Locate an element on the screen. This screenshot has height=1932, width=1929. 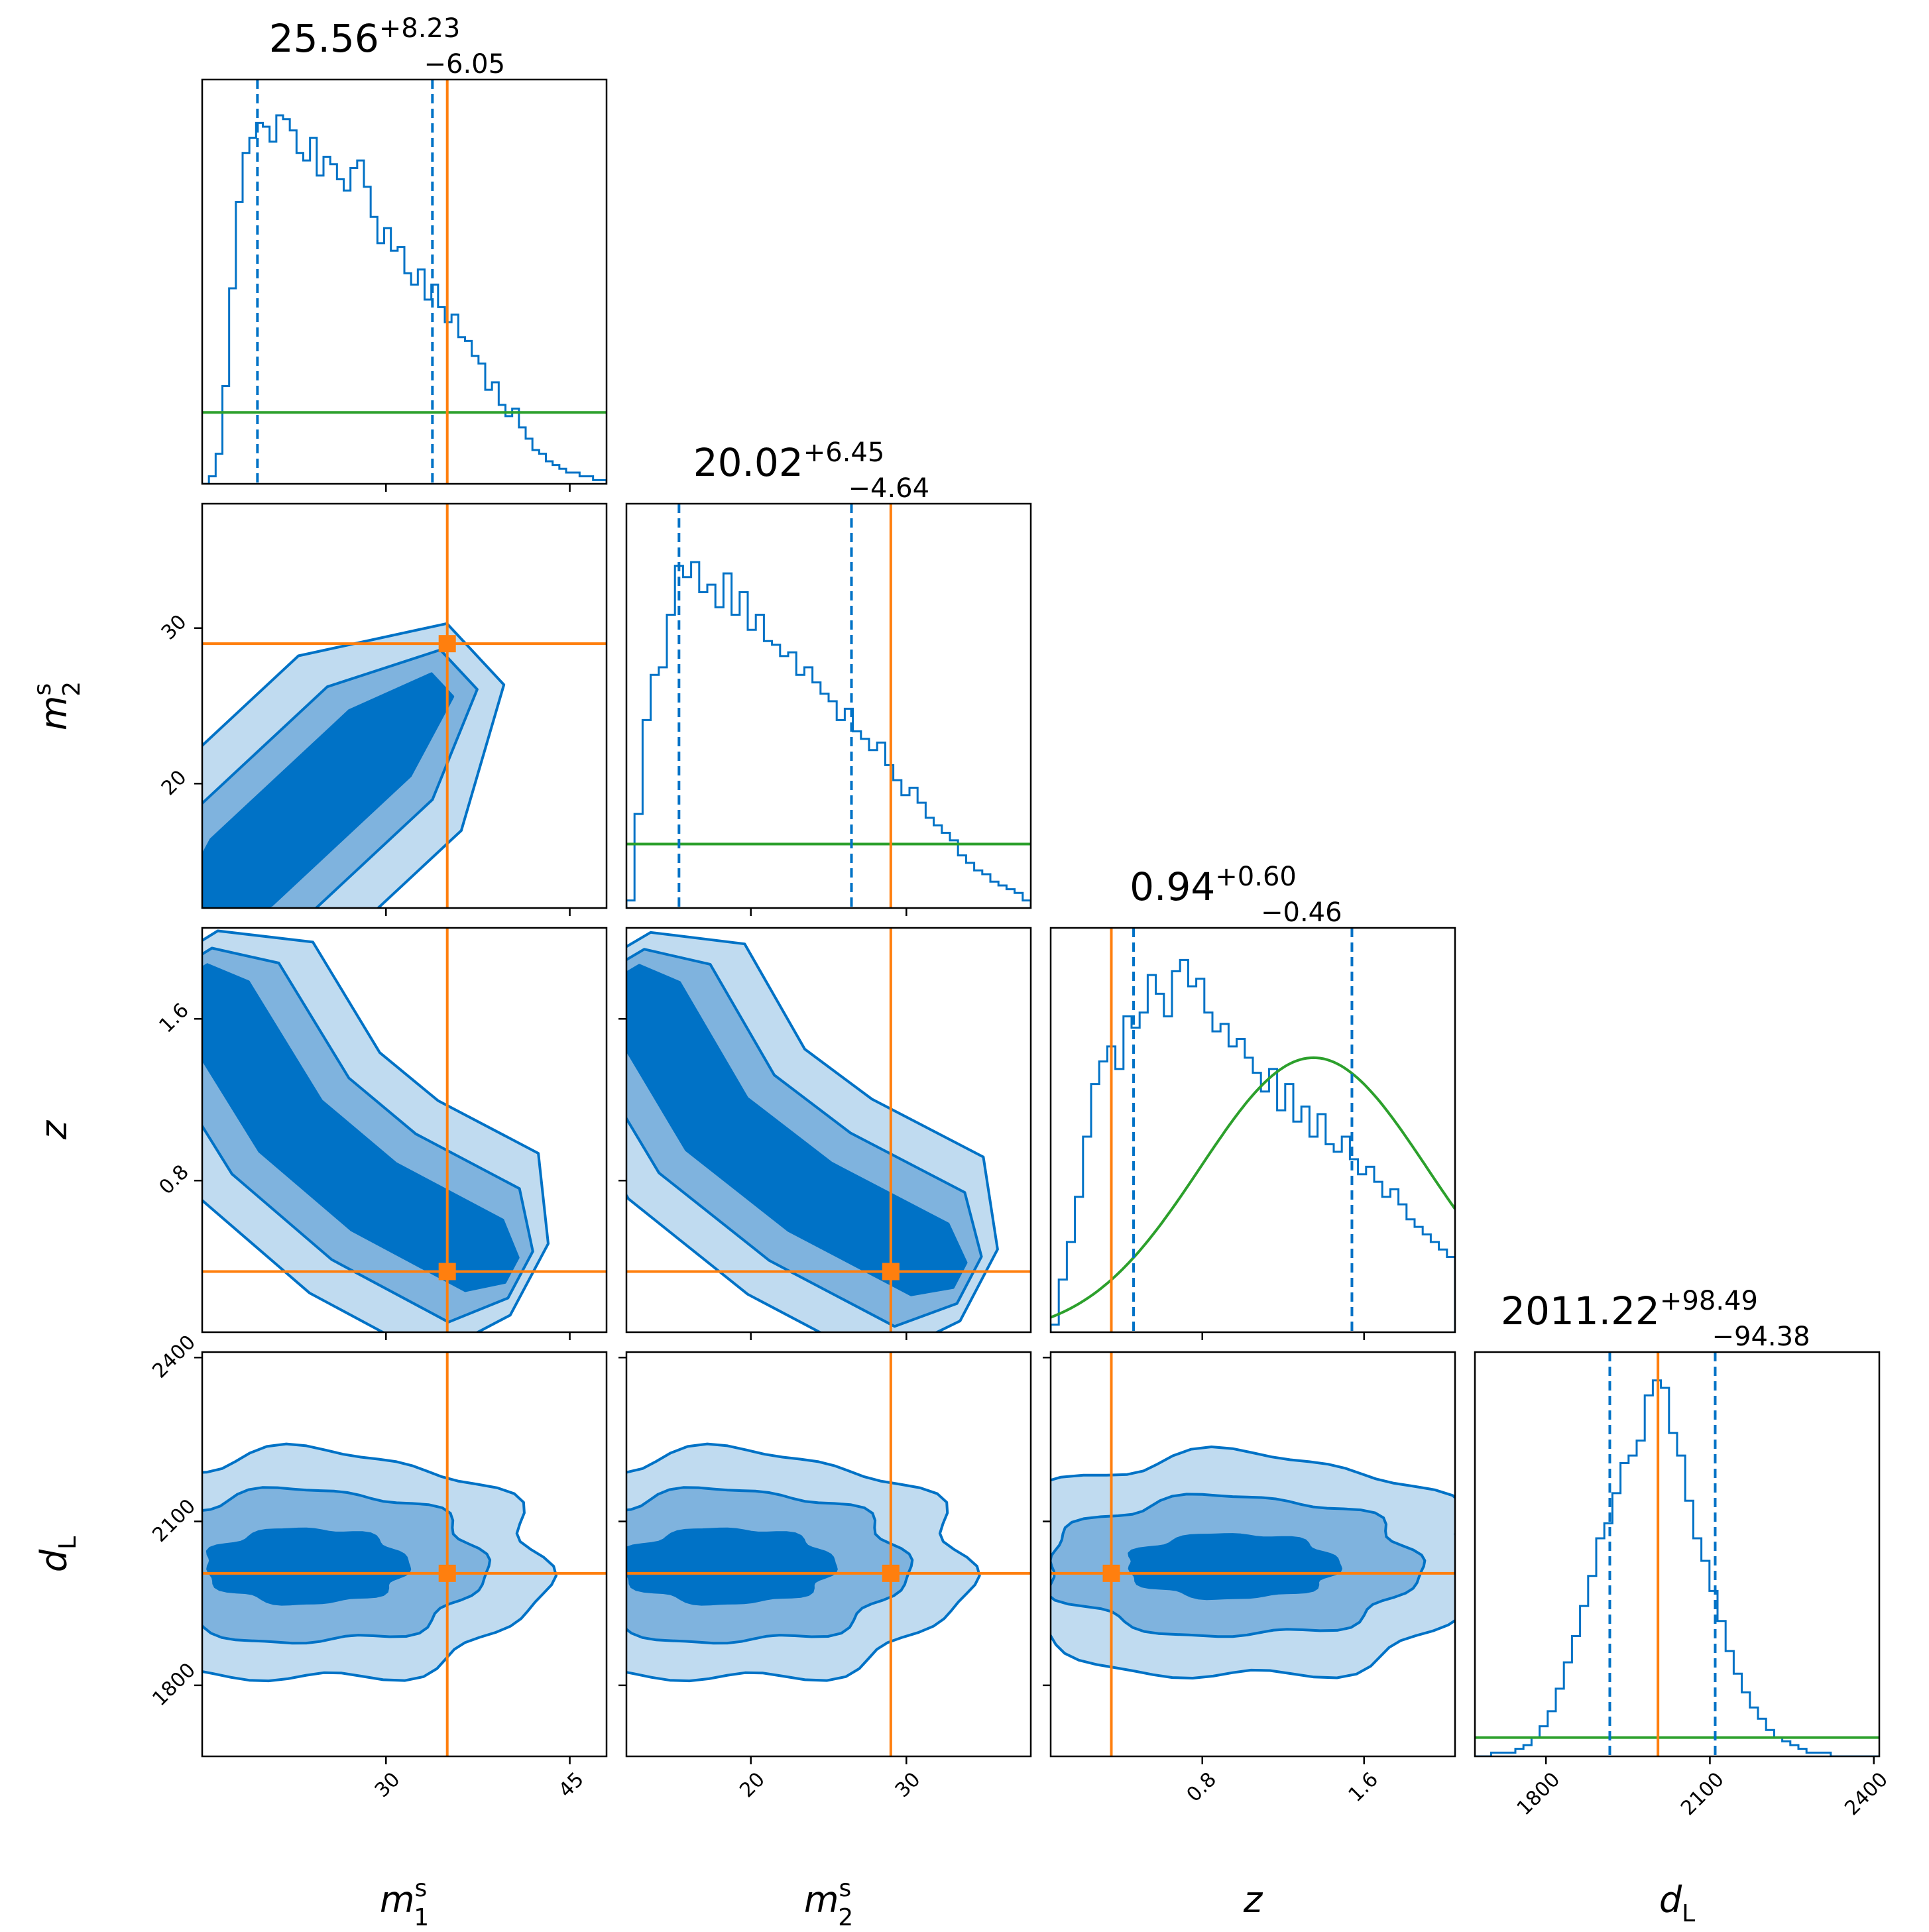
panel-title-m1s: 25.56+8.23 is located at coordinates (365, 37).